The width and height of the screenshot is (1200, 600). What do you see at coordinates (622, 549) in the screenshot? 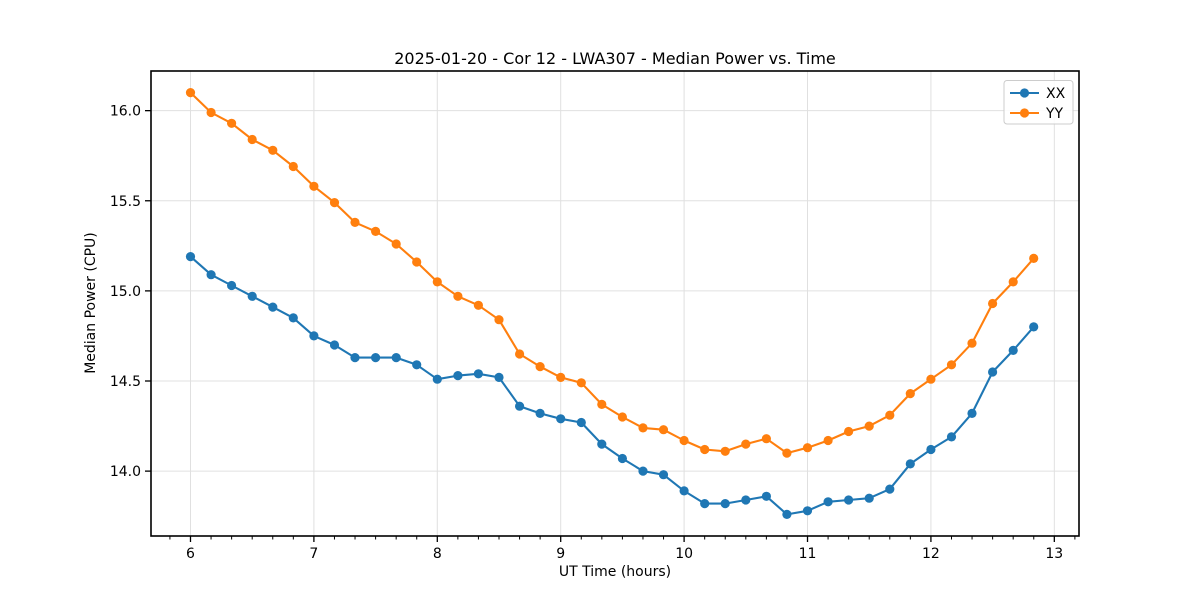
I see `x-axis: 6 7 8 9 10 11 12 13` at bounding box center [622, 549].